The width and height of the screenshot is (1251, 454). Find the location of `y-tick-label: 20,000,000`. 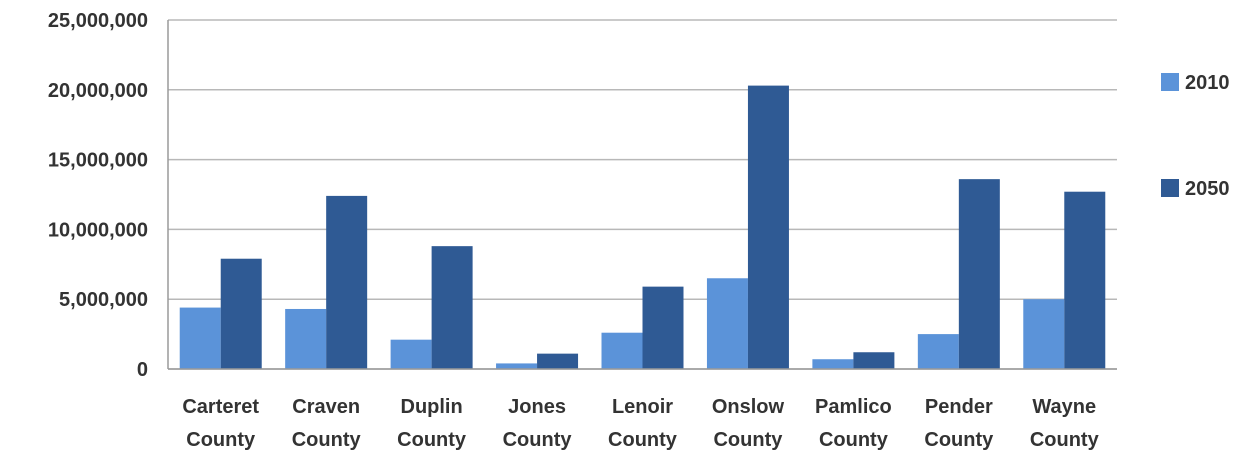

y-tick-label: 20,000,000 is located at coordinates (98, 91).